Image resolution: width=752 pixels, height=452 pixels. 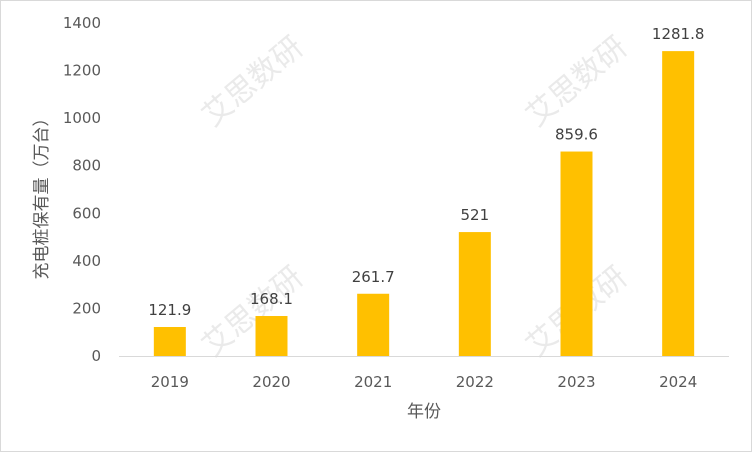 What do you see at coordinates (42, 195) in the screenshot?
I see `y-axis-title: 充电桩保有量（万台）` at bounding box center [42, 195].